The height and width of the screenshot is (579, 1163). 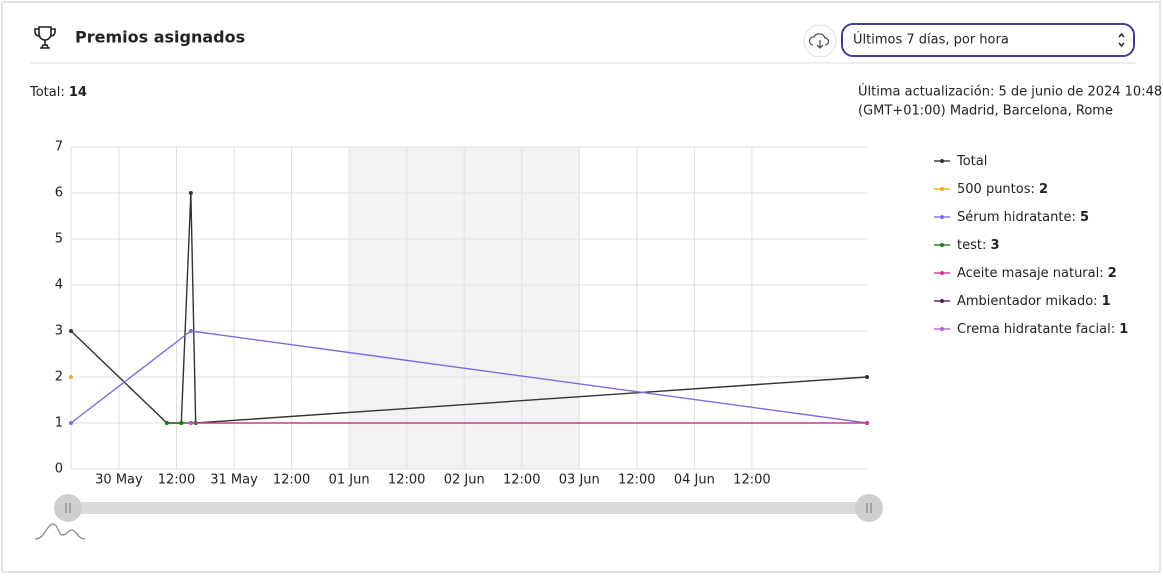 What do you see at coordinates (579, 480) in the screenshot?
I see `x-tick-label: 03 Jun` at bounding box center [579, 480].